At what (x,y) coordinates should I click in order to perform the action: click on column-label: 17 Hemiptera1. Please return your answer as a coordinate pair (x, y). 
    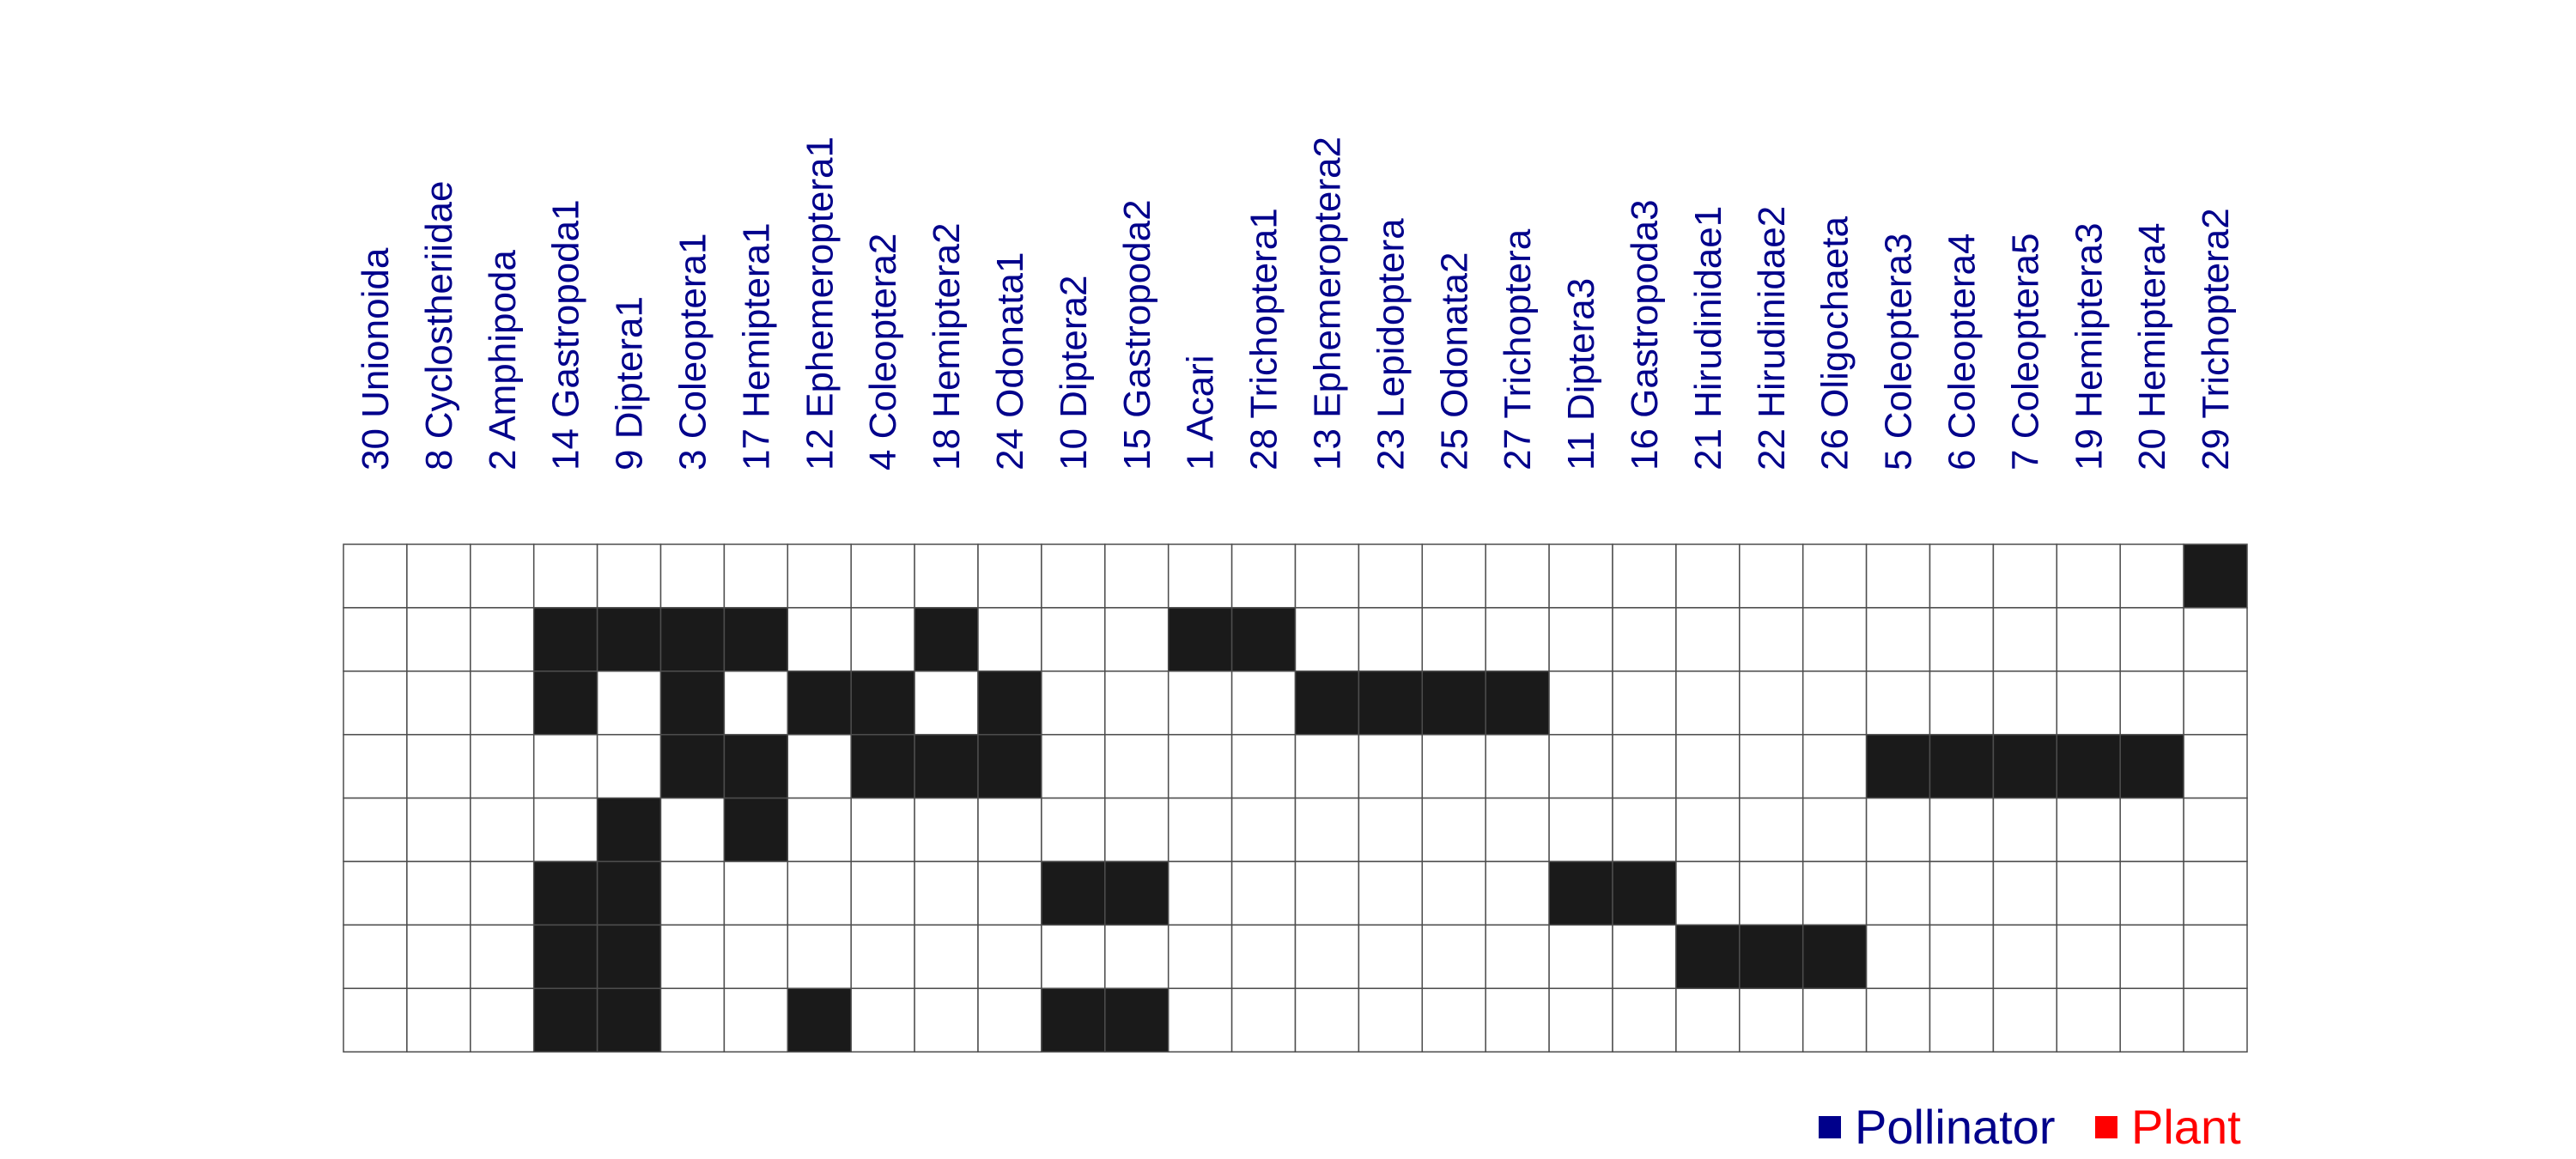
    Looking at the image, I should click on (756, 346).